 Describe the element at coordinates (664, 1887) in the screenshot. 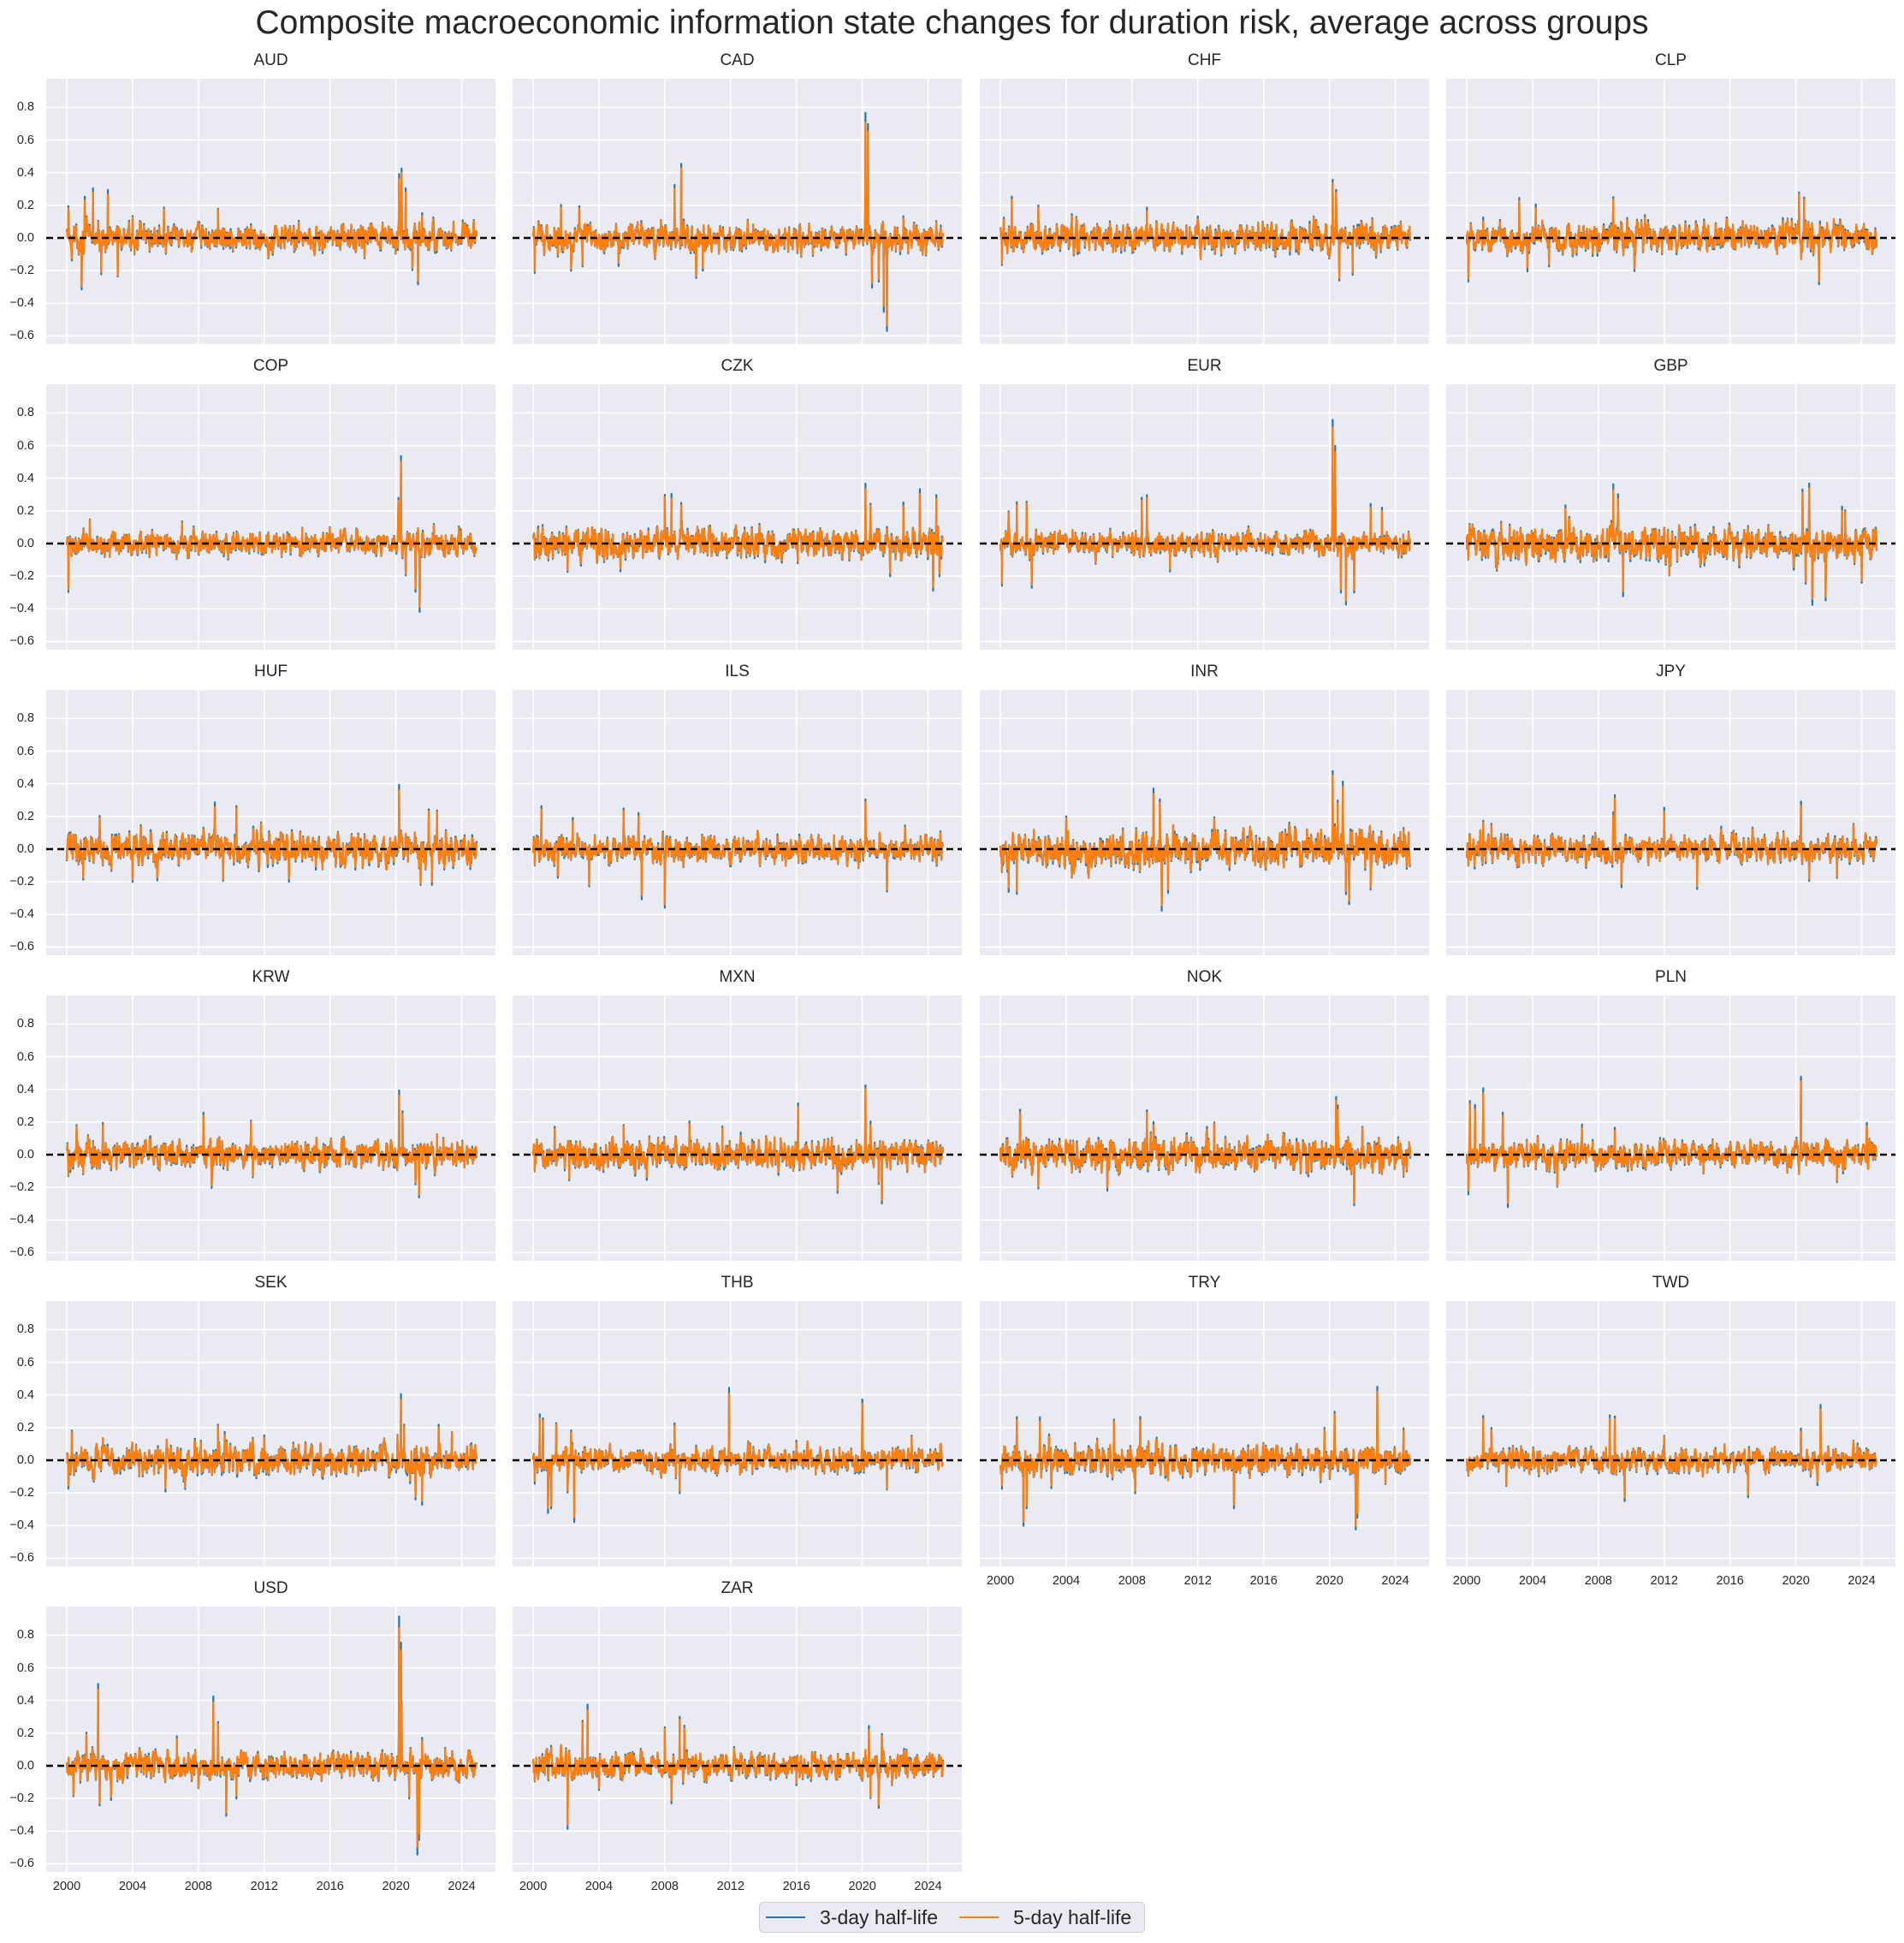

I see `x-tick-label: 2008` at that location.